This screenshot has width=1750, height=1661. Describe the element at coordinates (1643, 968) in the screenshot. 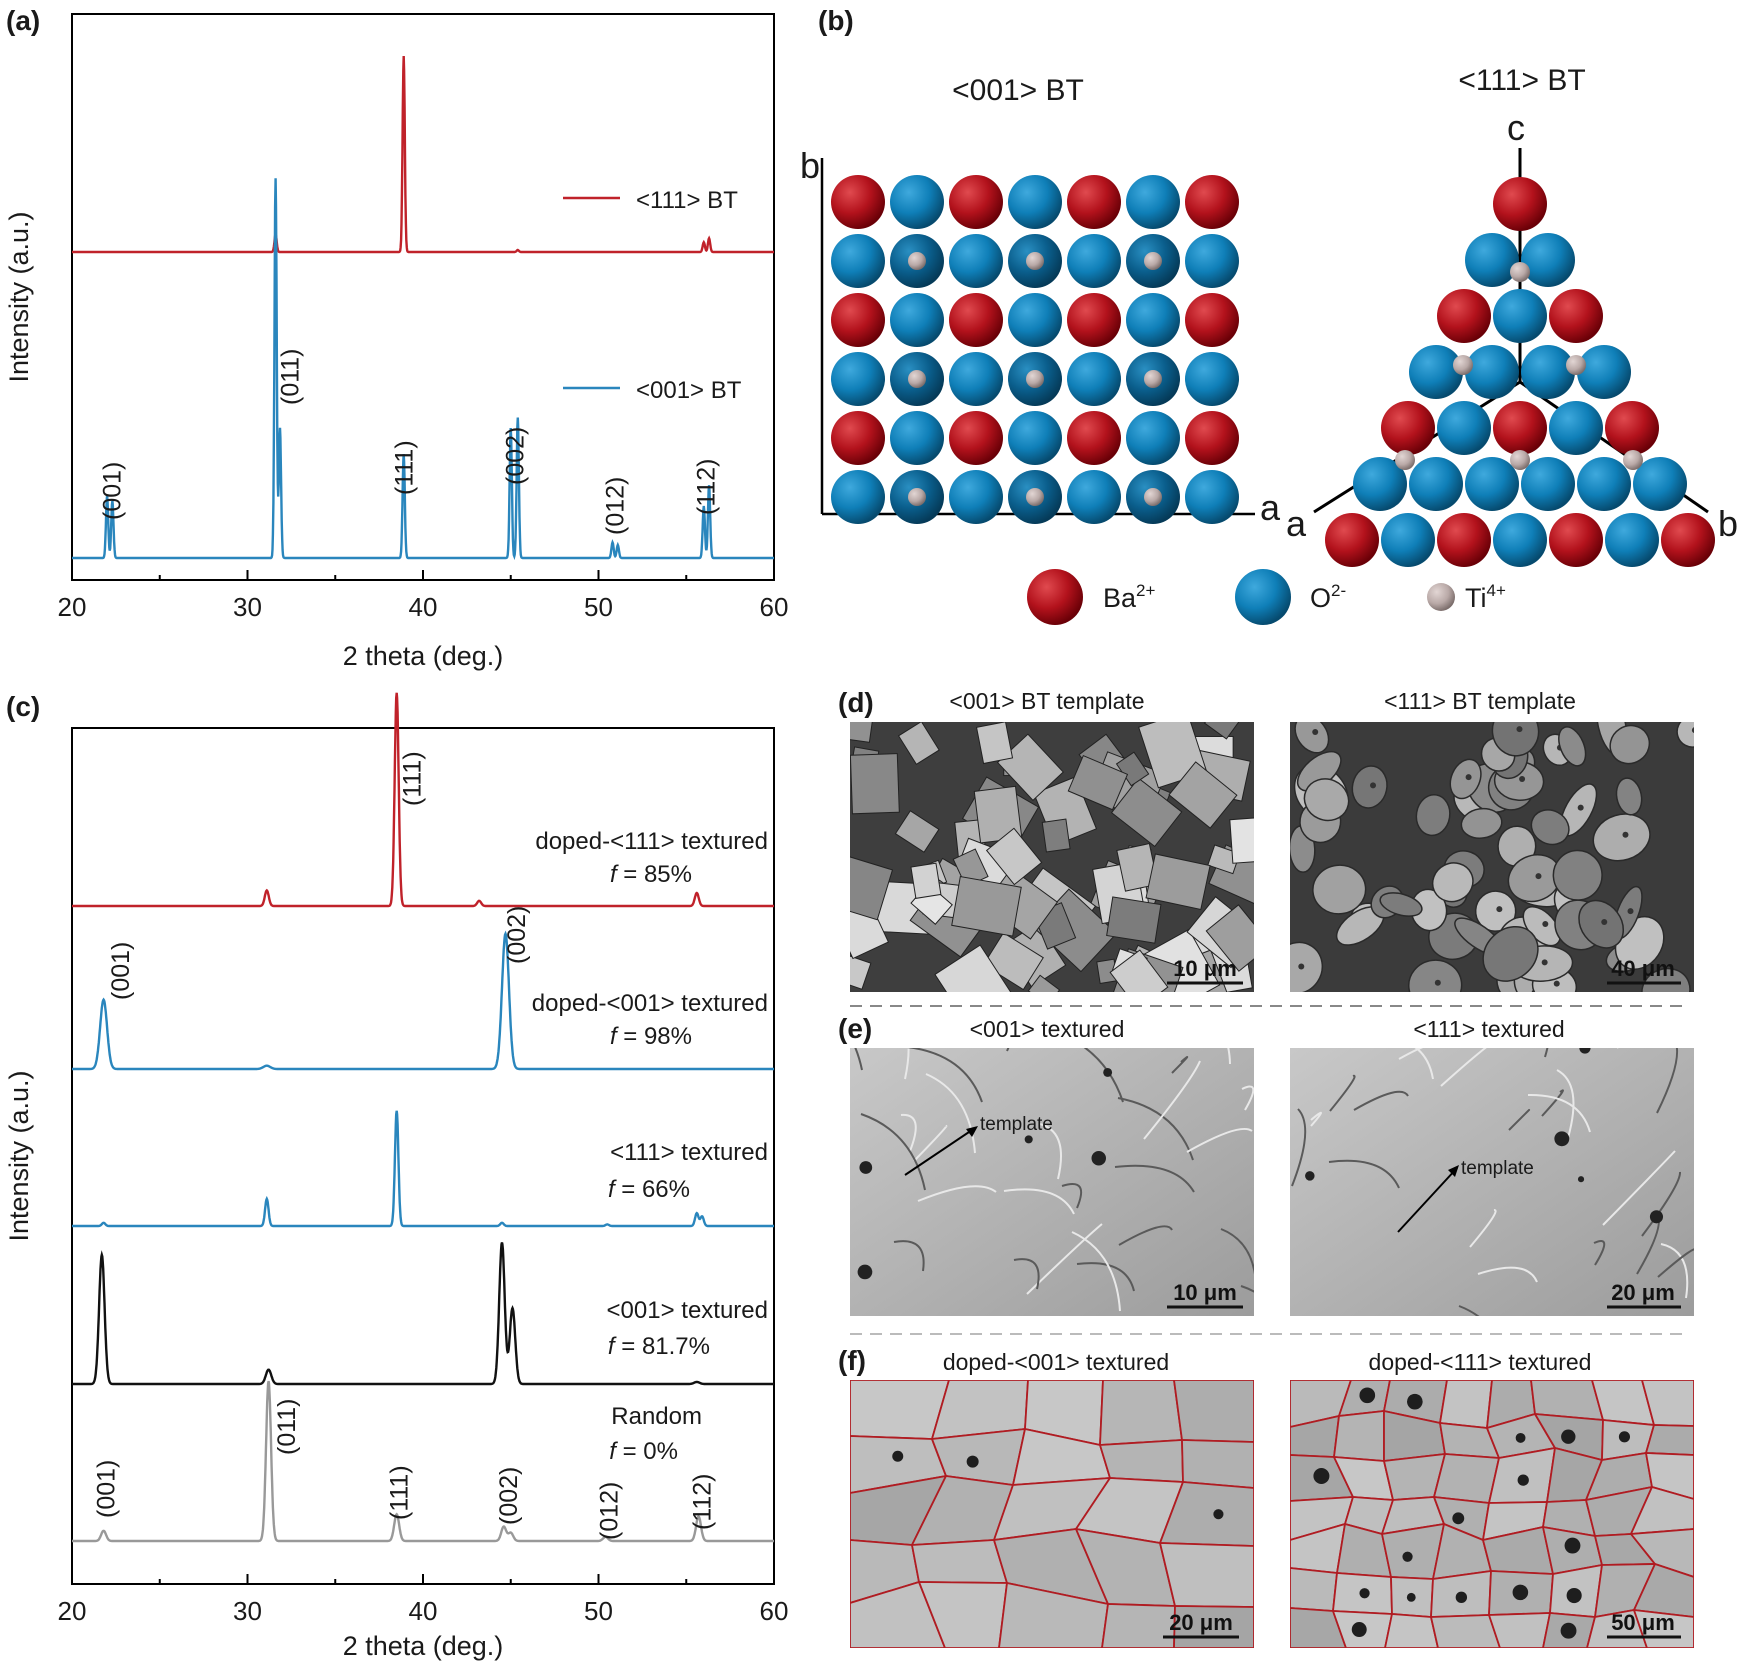

I see `sem-d-right-scale: 40 μm` at that location.